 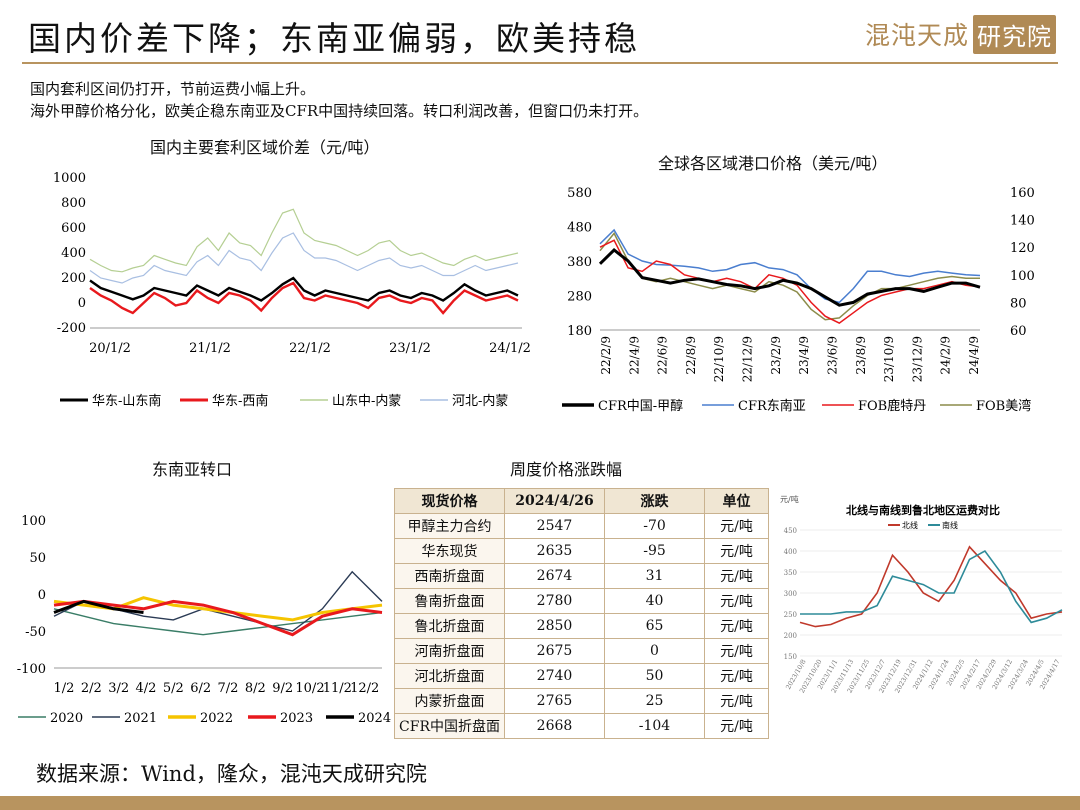 I want to click on table-cell: 西南折盘面, so click(x=449, y=576).